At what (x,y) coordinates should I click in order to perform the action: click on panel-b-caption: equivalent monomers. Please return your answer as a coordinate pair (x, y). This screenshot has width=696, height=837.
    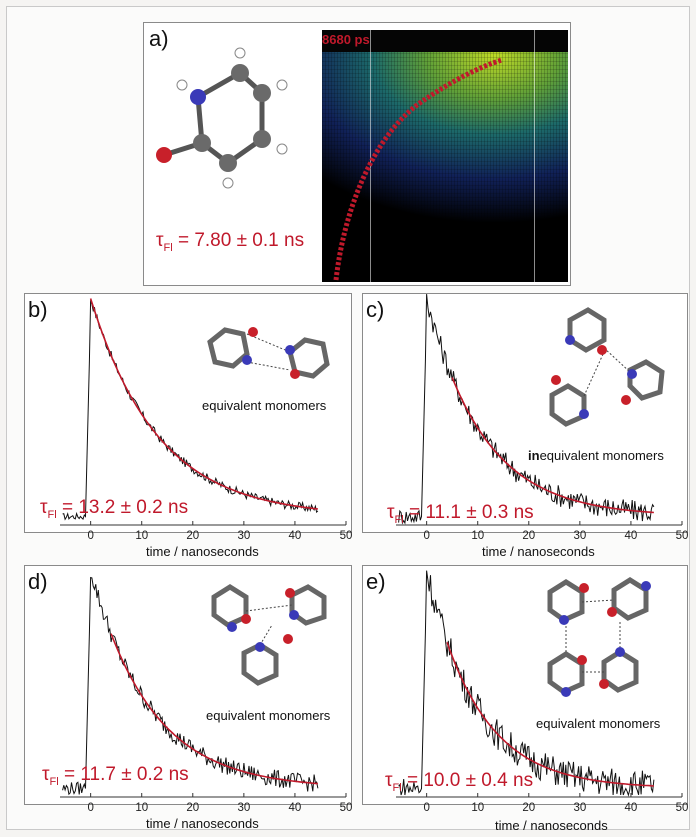
    Looking at the image, I should click on (264, 405).